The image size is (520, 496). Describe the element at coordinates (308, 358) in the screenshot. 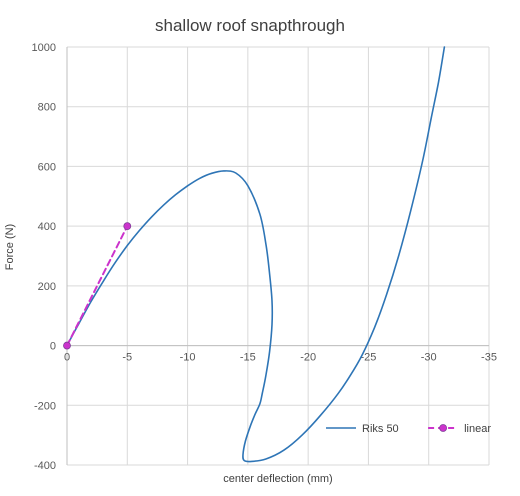

I see `x-tick-label: -20` at that location.